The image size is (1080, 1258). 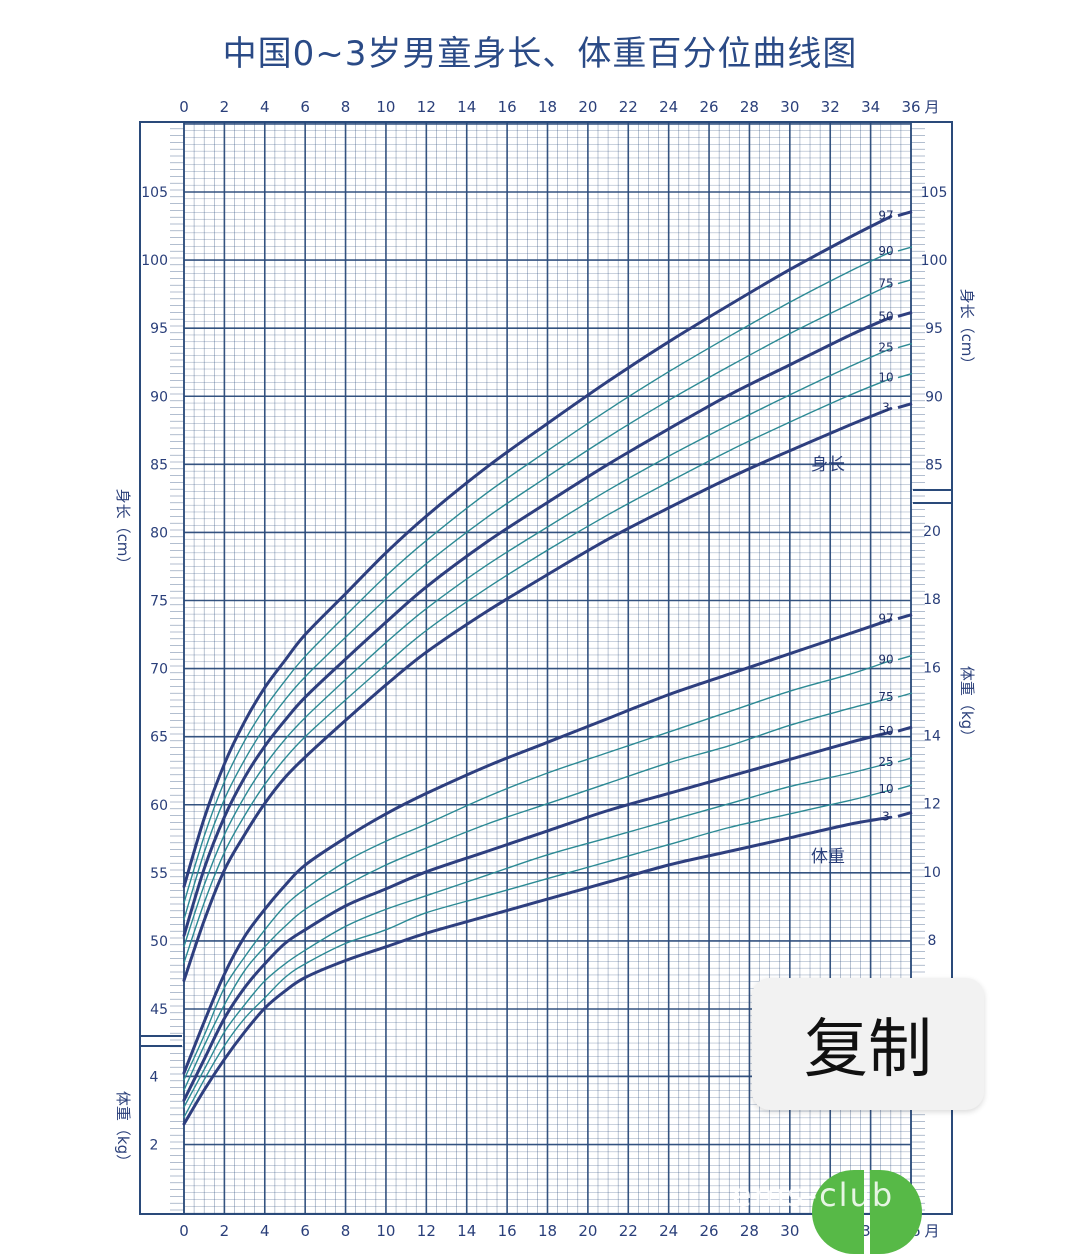 What do you see at coordinates (628, 1231) in the screenshot?
I see `x-tick-label-bottom: 22` at bounding box center [628, 1231].